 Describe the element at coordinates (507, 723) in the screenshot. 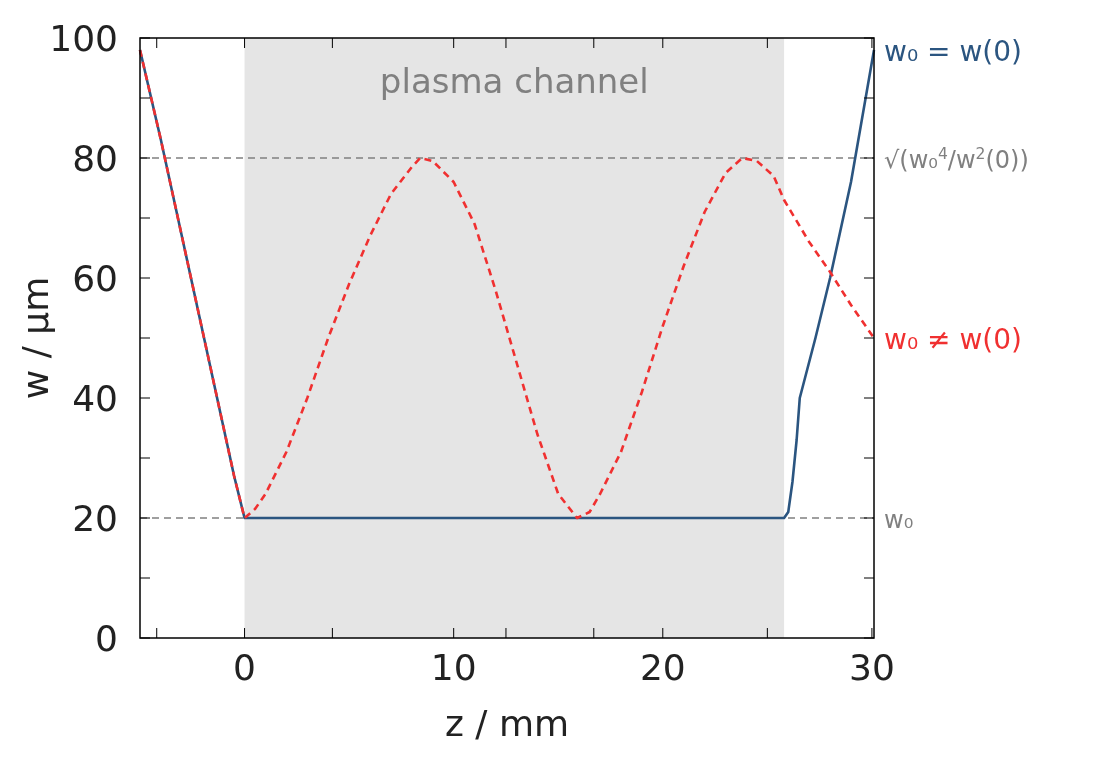

I see `x-axis-title: z / mm` at that location.